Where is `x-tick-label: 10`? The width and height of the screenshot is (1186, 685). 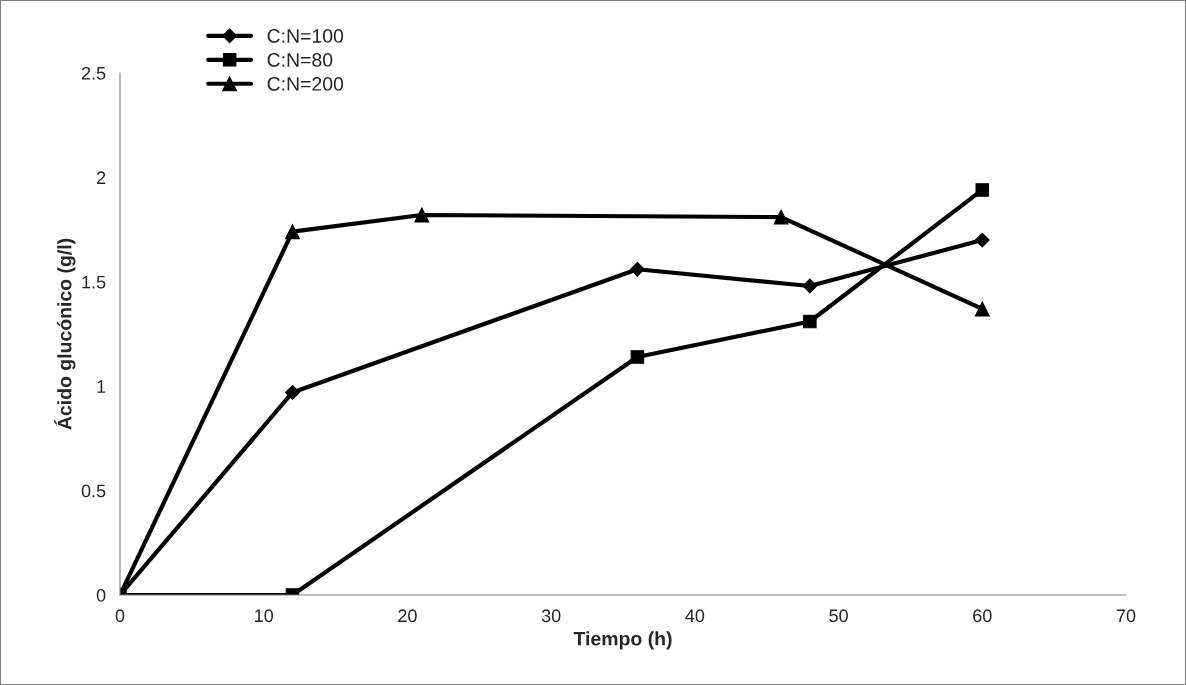 x-tick-label: 10 is located at coordinates (264, 616).